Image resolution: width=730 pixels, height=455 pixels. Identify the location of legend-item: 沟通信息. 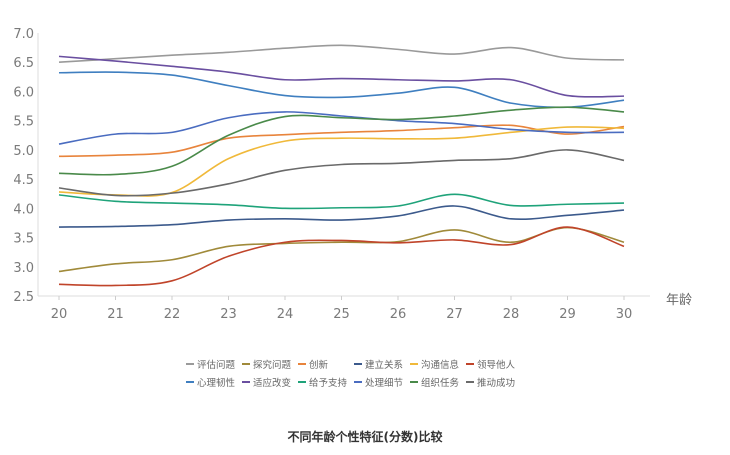
(435, 364).